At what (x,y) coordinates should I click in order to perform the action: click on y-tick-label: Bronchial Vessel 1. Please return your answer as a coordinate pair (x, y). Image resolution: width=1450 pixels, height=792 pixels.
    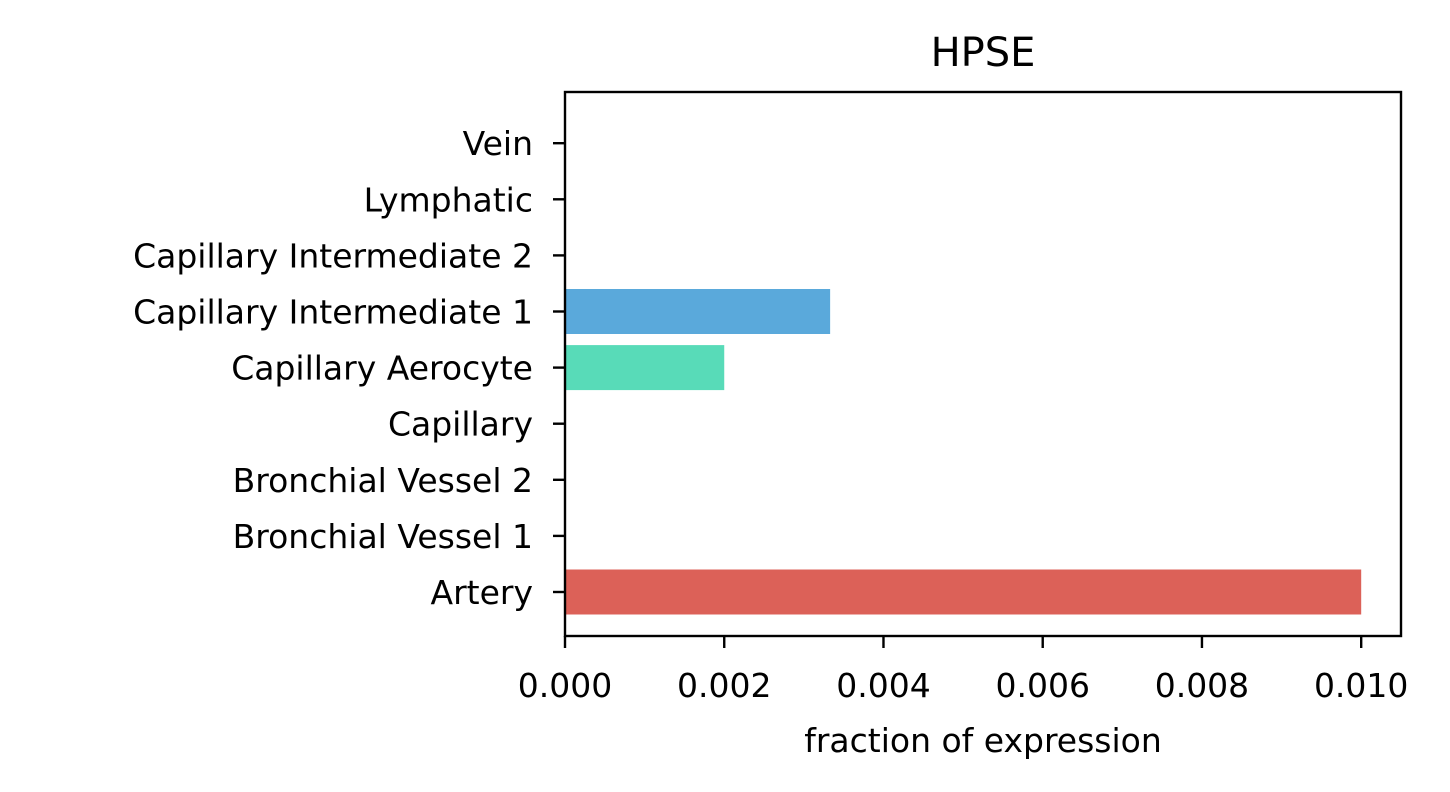
    Looking at the image, I should click on (383, 536).